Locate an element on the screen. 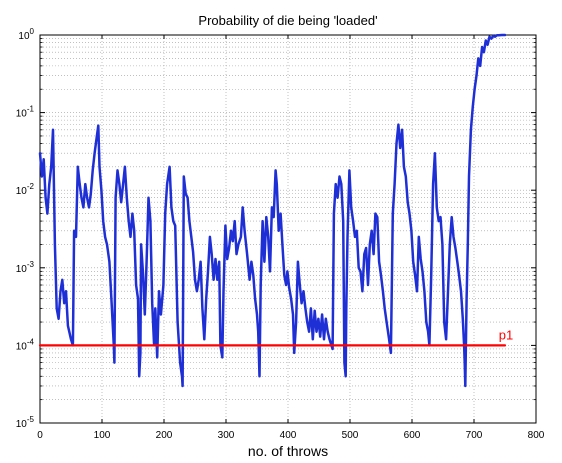  x-tick-label: 200 is located at coordinates (164, 435).